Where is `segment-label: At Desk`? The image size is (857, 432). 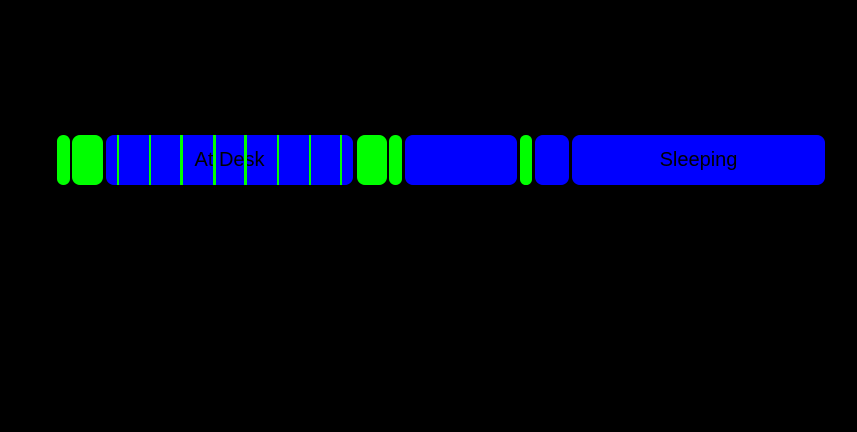
segment-label: At Desk is located at coordinates (229, 160).